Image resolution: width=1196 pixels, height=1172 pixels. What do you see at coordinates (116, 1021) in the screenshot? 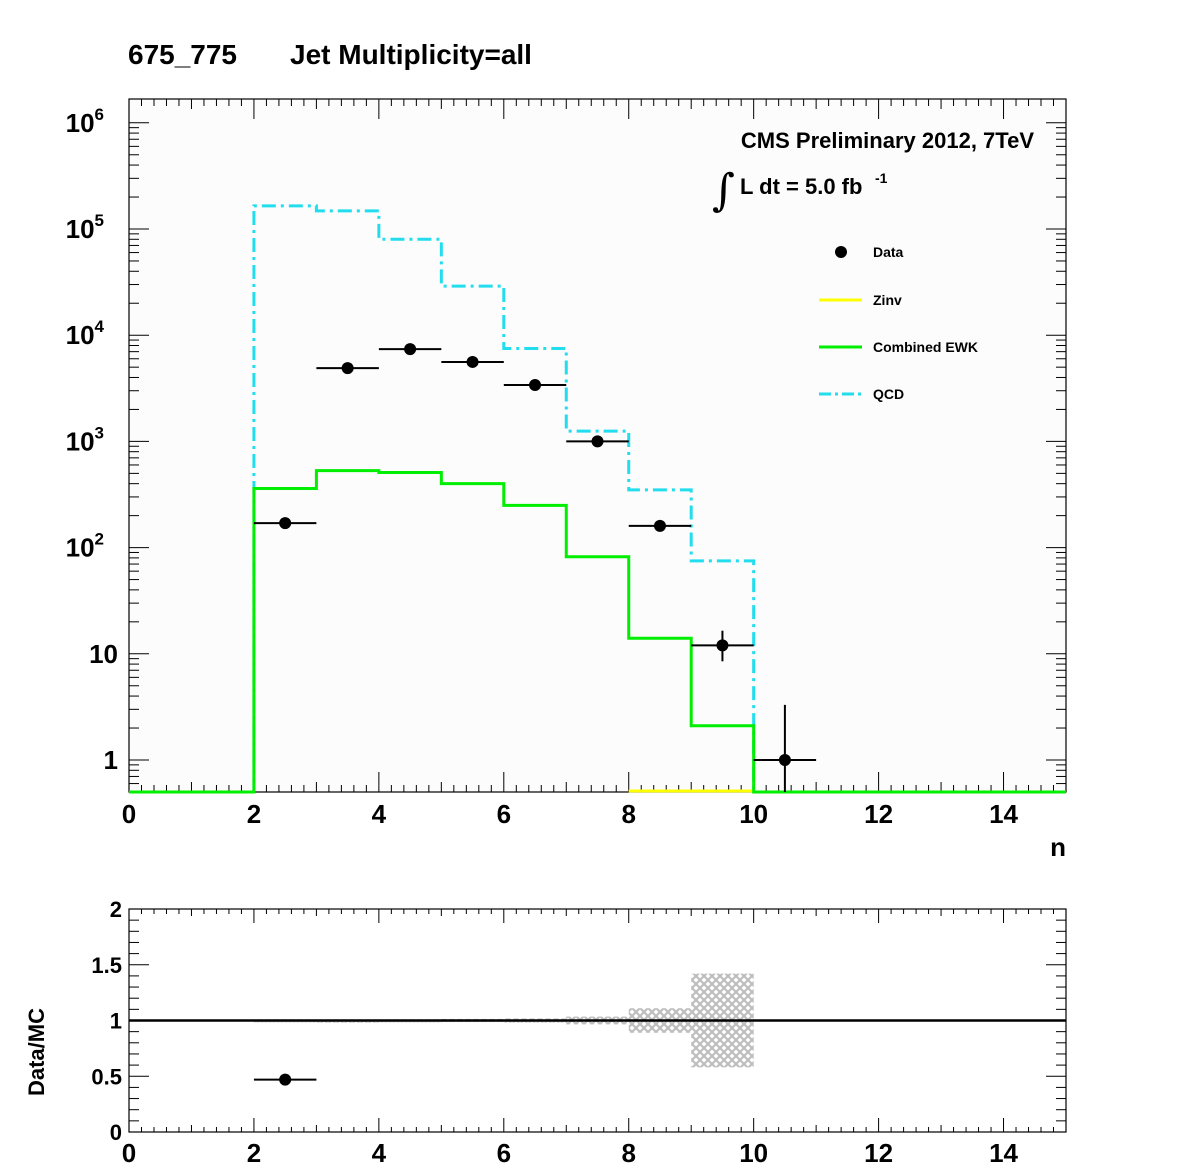
I see `ratio-y-tick-label: 1` at bounding box center [116, 1021].